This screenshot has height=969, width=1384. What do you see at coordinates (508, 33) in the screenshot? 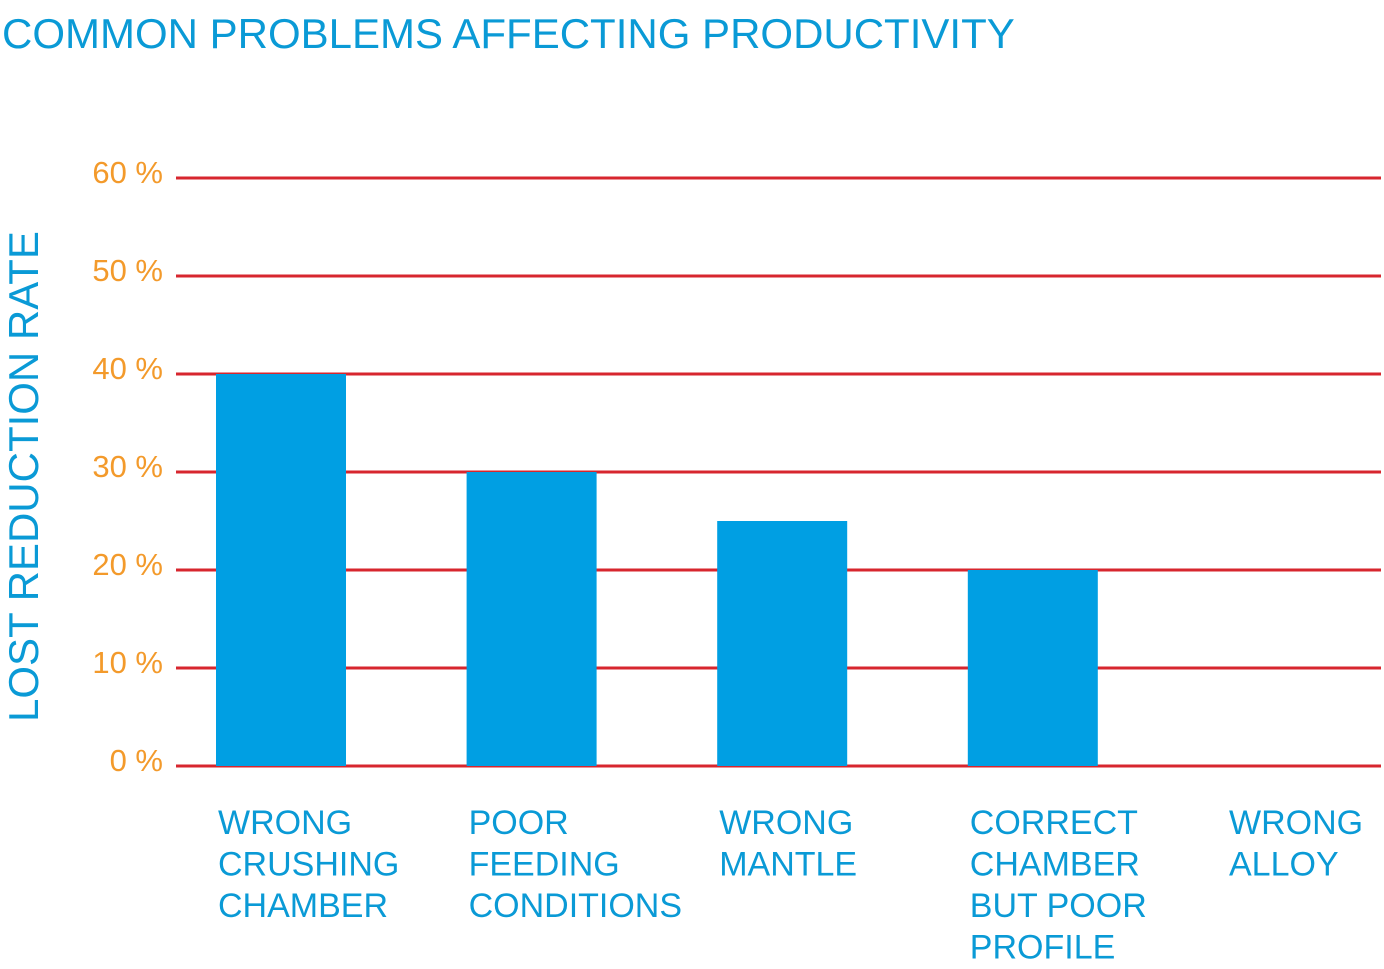
I see `chart-title: COMMON PROBLEMS AFFECTING PRODUCTIVITY` at bounding box center [508, 33].